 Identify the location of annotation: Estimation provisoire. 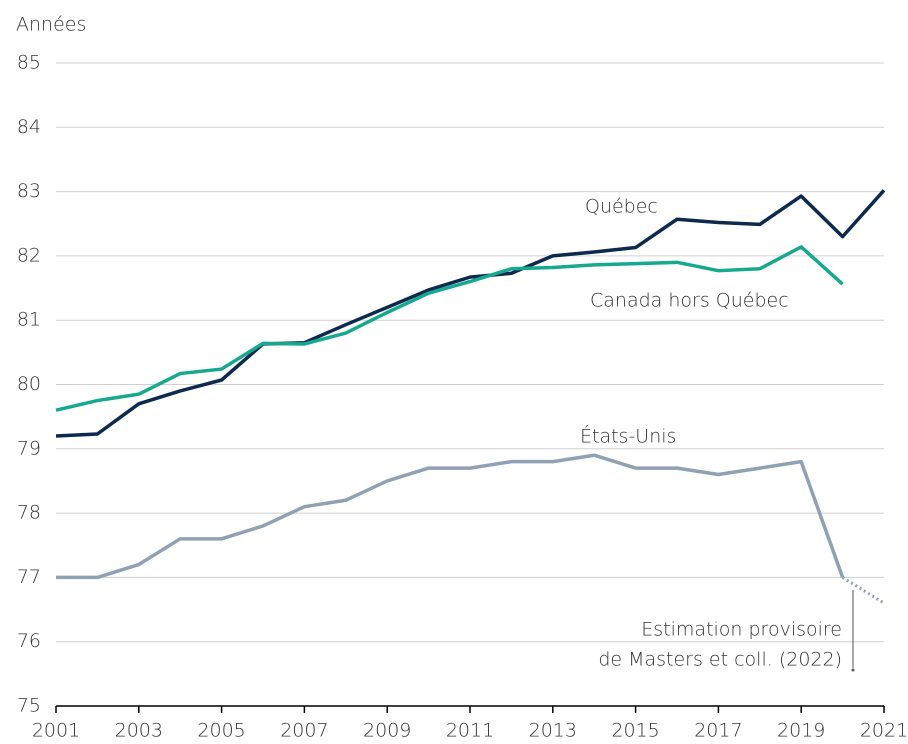
(741, 630).